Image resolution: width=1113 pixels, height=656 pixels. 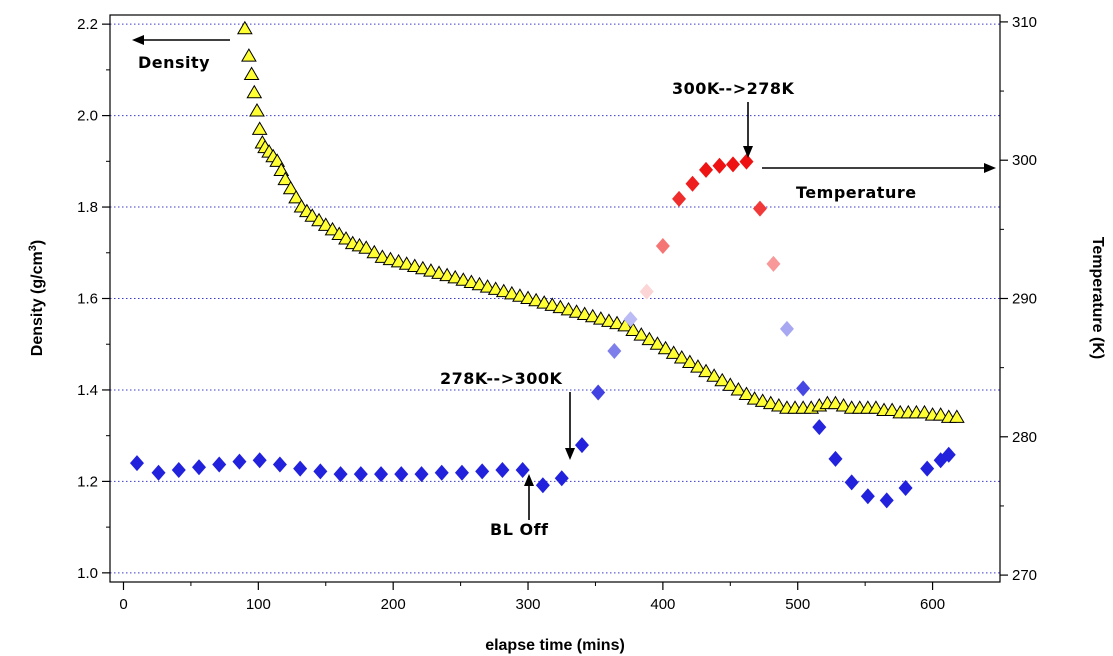 I want to click on x-tick-label: 0, so click(x=123, y=604).